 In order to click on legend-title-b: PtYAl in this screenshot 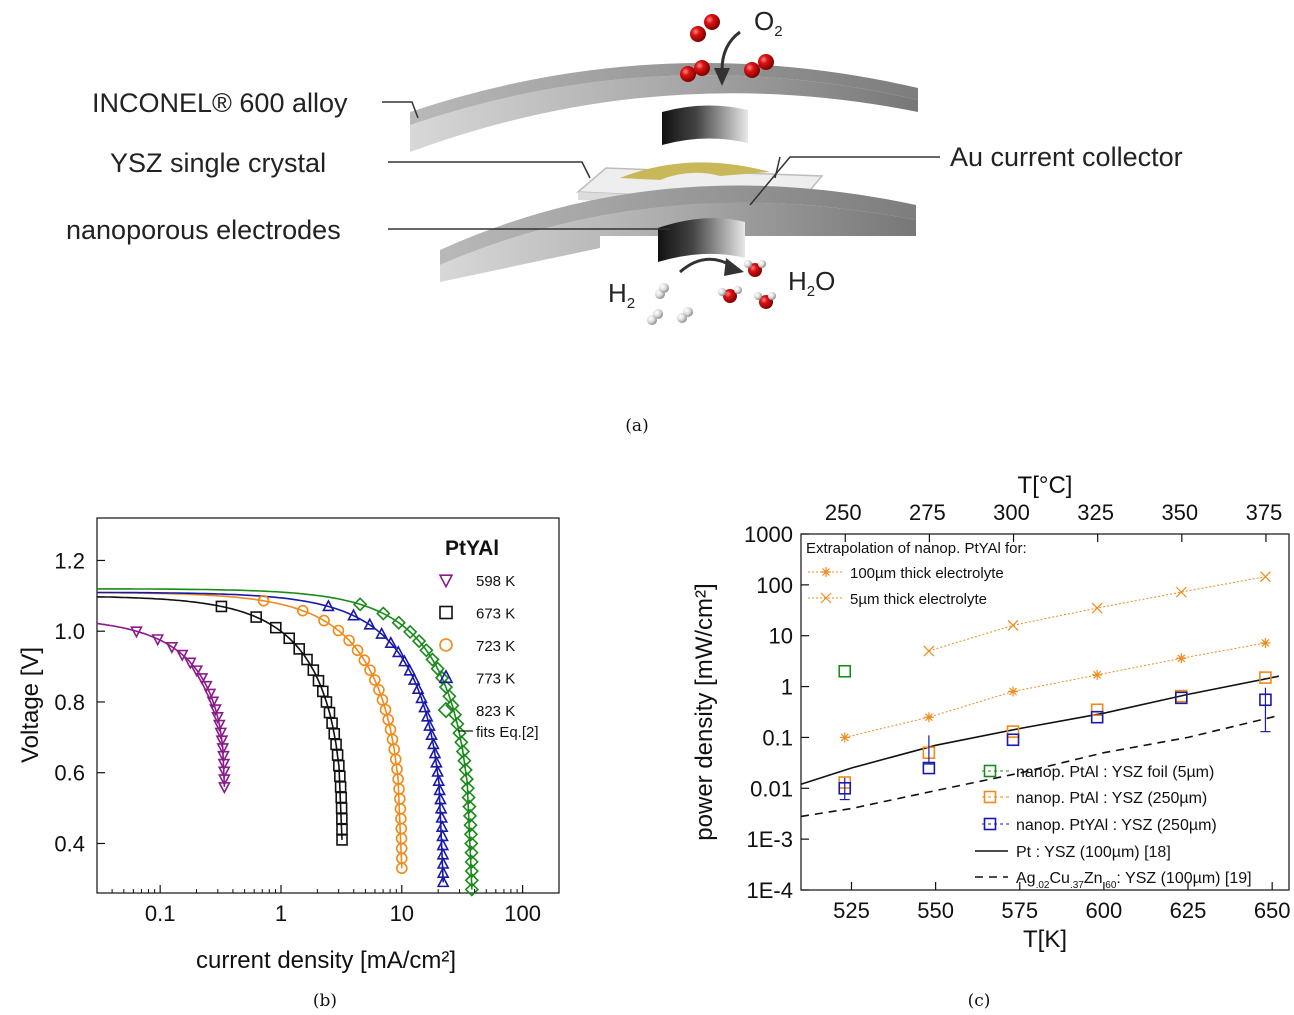, I will do `click(472, 548)`.